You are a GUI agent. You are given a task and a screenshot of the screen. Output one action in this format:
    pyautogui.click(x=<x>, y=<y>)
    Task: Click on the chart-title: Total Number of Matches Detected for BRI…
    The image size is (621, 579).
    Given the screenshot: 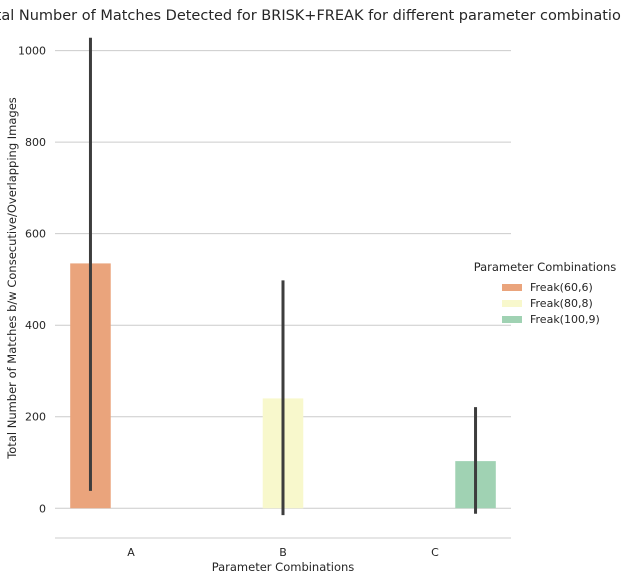 What is the action you would take?
    pyautogui.click(x=310, y=16)
    